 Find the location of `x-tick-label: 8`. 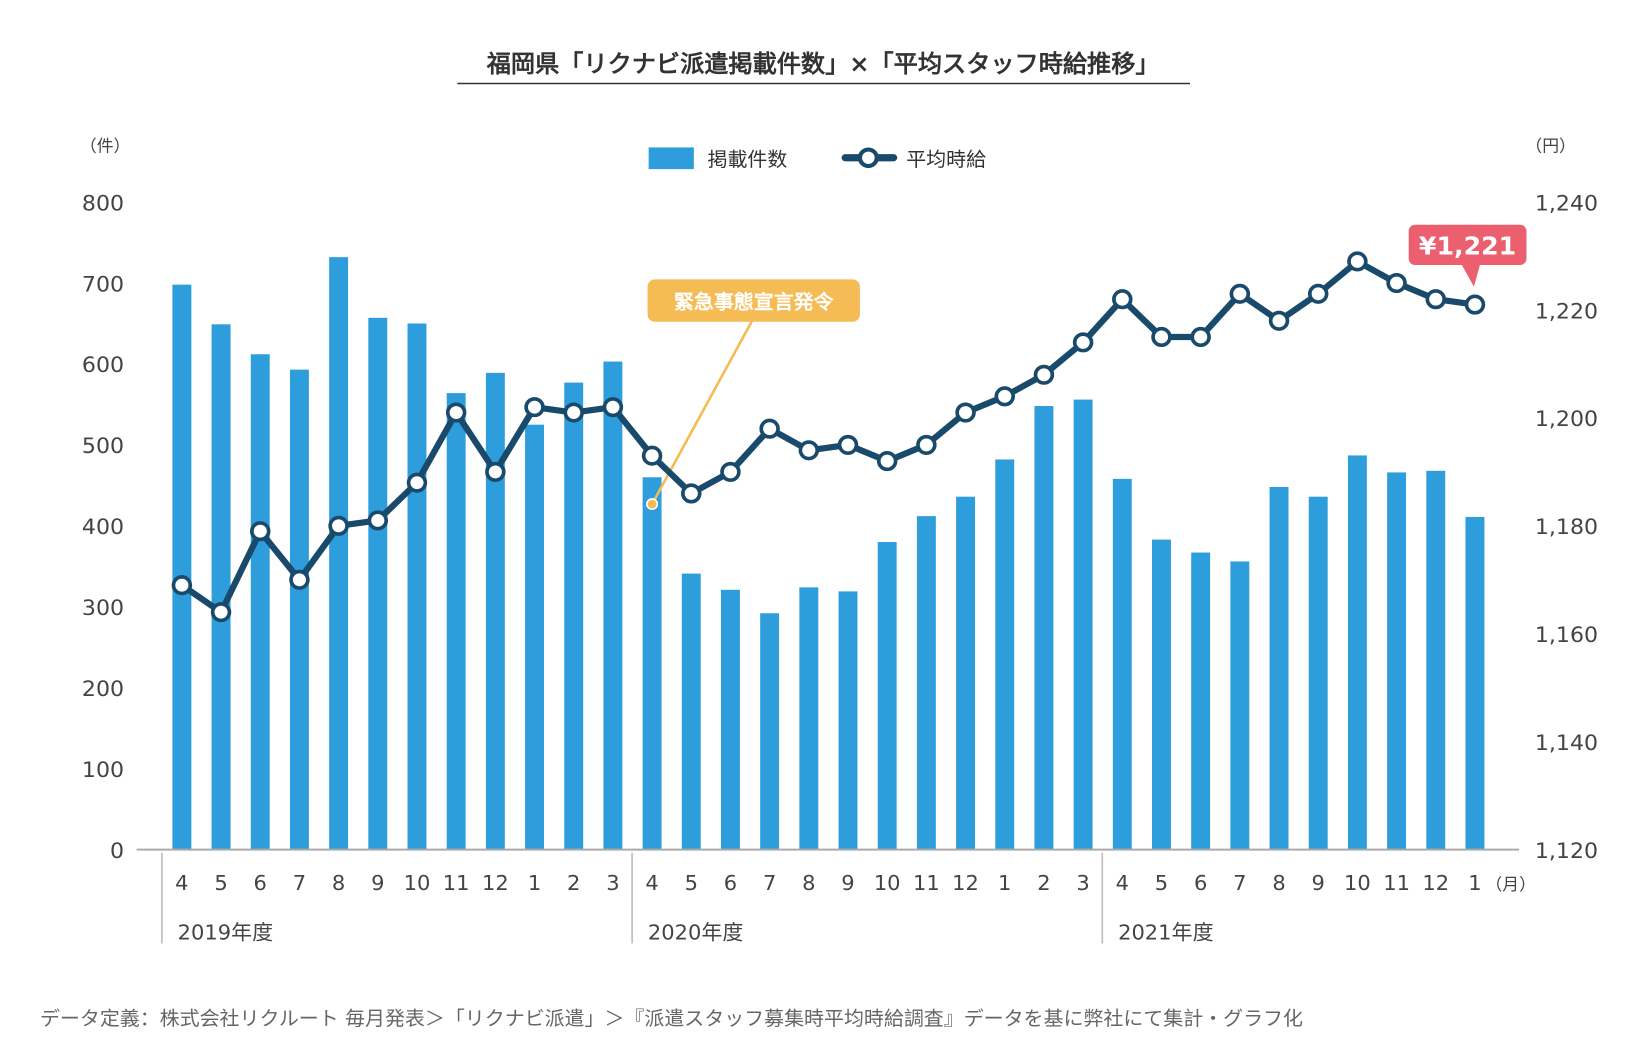

x-tick-label: 8 is located at coordinates (808, 883).